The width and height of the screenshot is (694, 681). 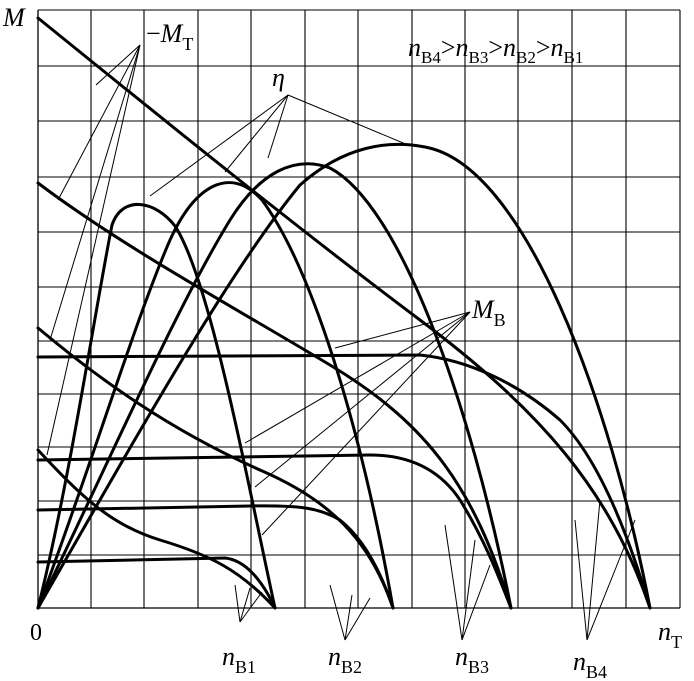 What do you see at coordinates (357, 423) in the screenshot?
I see `pump-torque-leaders` at bounding box center [357, 423].